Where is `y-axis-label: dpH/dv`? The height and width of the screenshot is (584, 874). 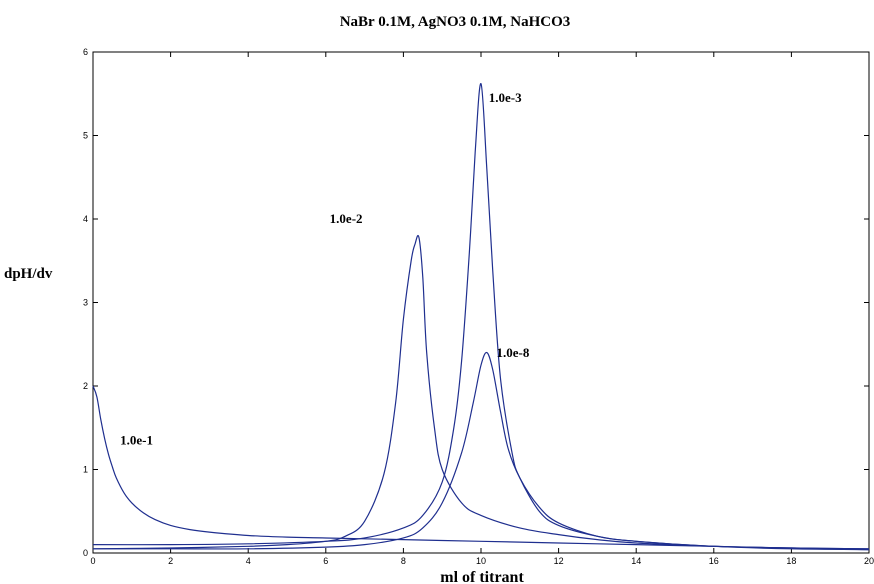
y-axis-label: dpH/dv is located at coordinates (28, 274).